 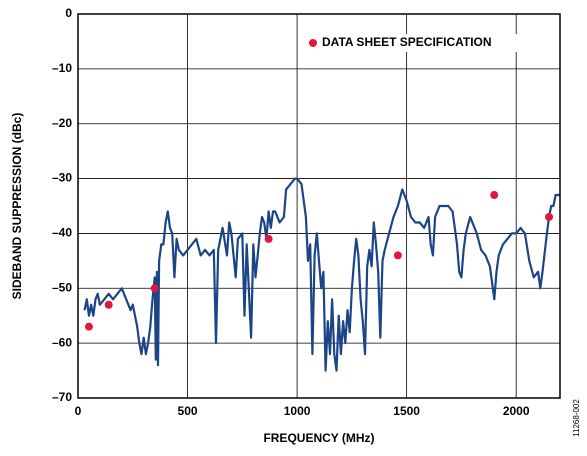 I want to click on y-axis-label: SIDEBAND SUPPRESSION (dBc), so click(x=17, y=206).